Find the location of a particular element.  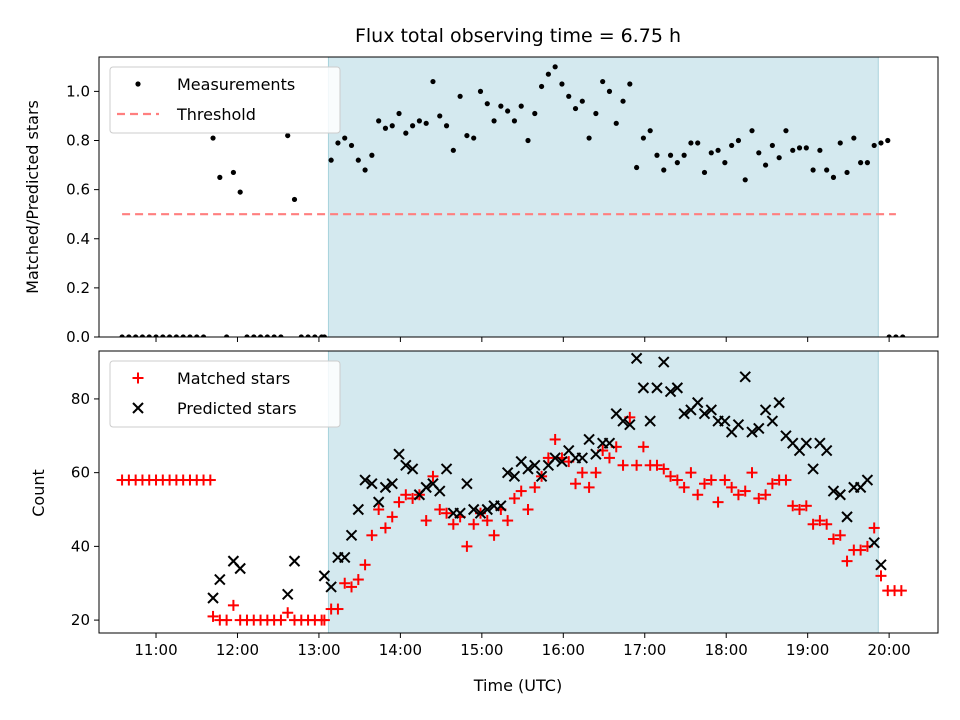

bottom-y-tick-label: 40 is located at coordinates (80, 546).